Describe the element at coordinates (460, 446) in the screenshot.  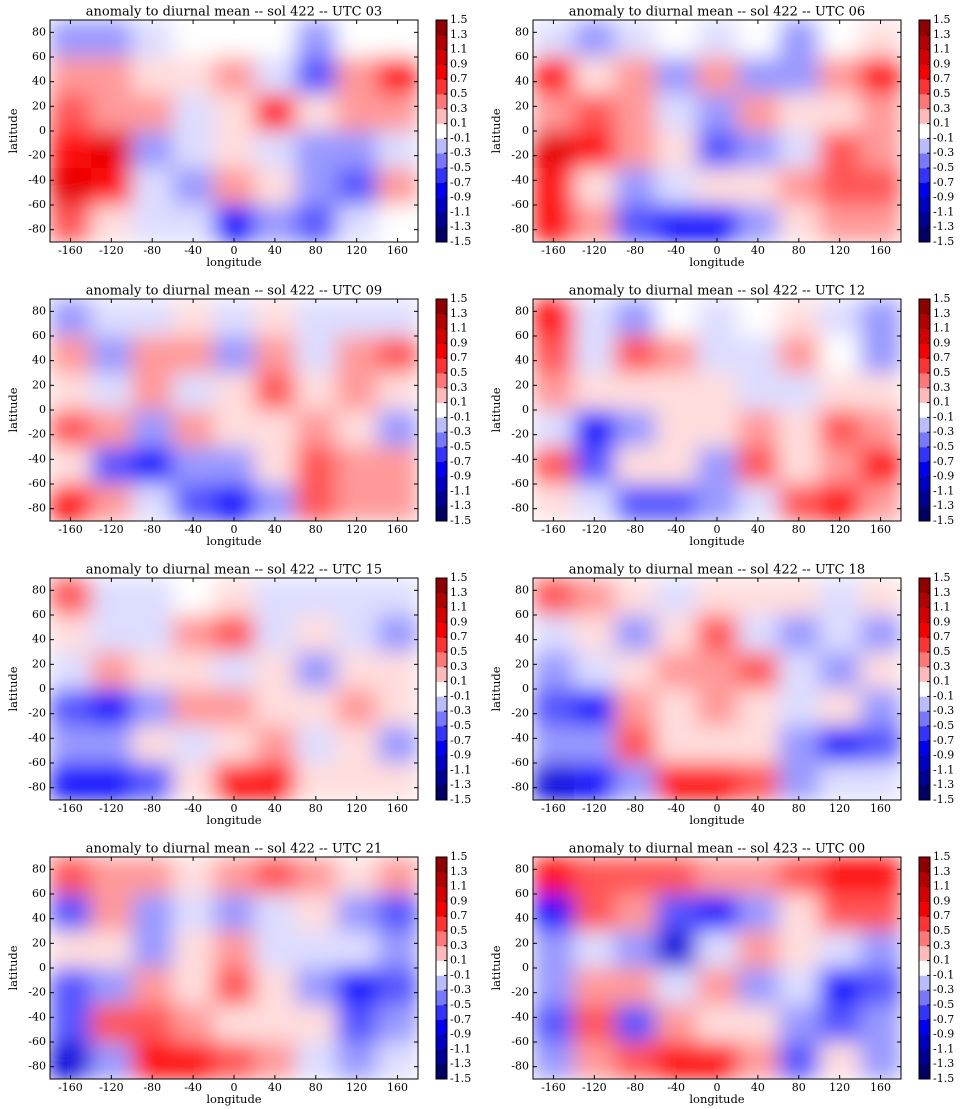
I see `colorbar-label: -0.5` at that location.